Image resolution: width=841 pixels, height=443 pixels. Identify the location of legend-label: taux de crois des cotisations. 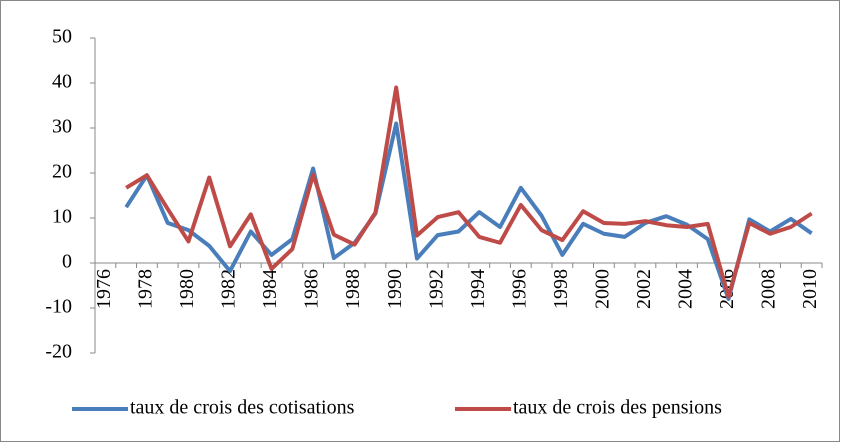
(242, 408).